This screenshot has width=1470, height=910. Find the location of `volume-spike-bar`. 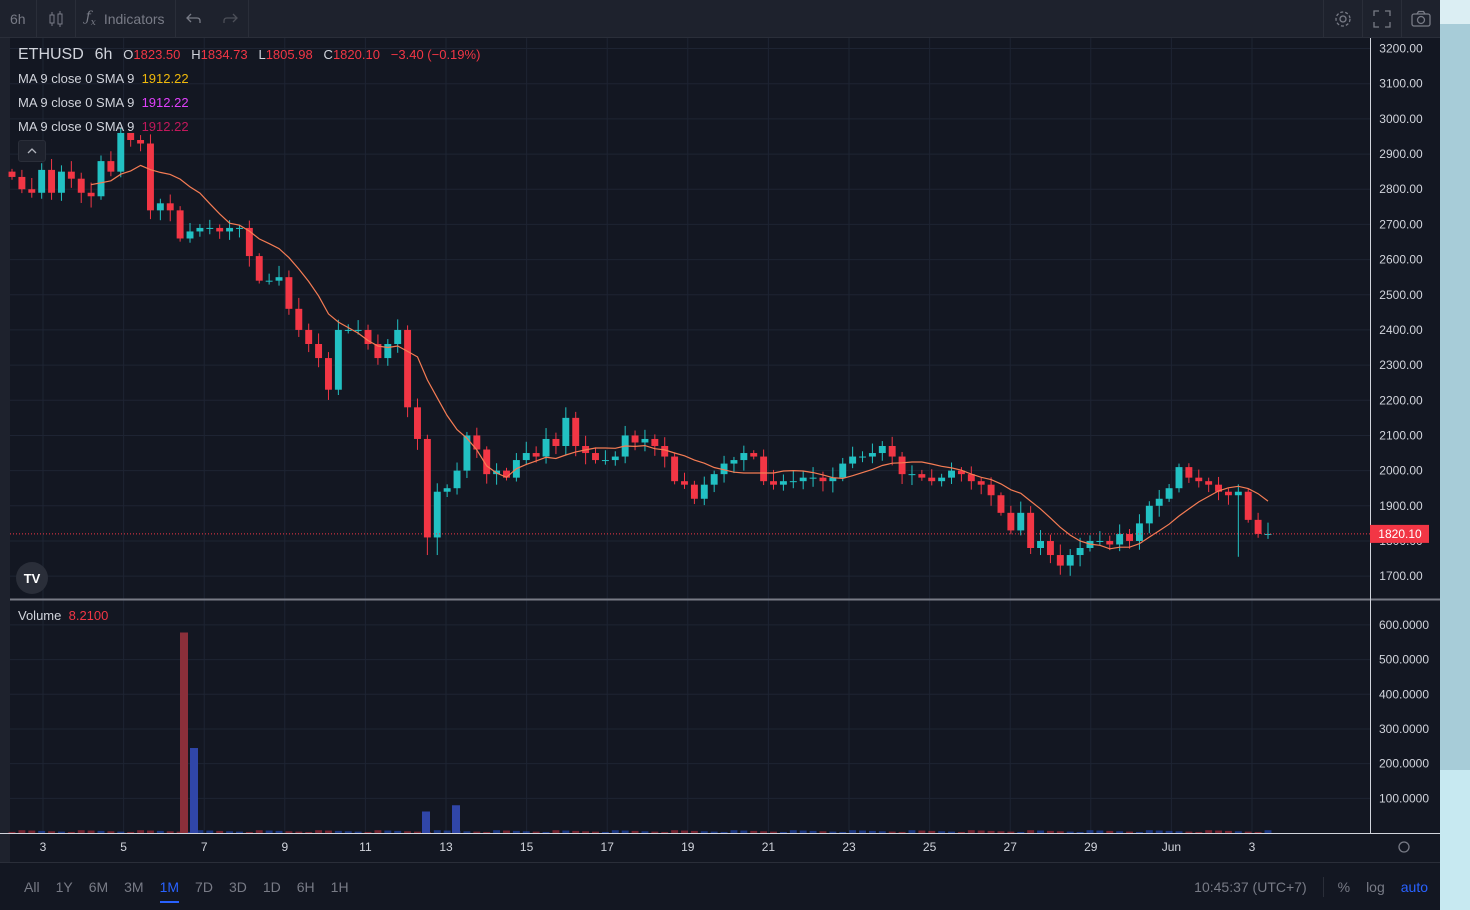

volume-spike-bar is located at coordinates (194, 790).